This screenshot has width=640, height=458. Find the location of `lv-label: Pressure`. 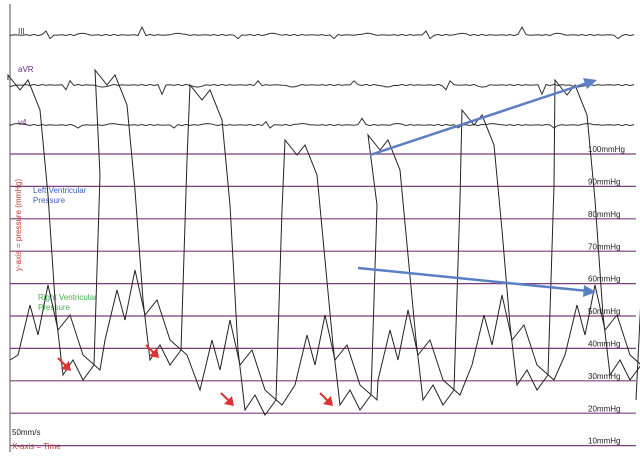

lv-label: Pressure is located at coordinates (49, 200).